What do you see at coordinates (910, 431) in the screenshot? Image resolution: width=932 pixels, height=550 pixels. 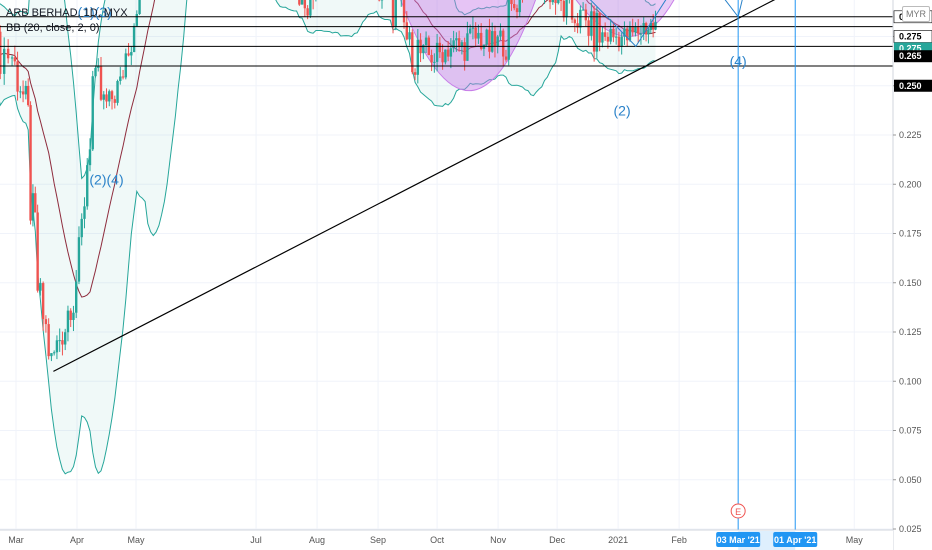 I see `price-tick-label: 0.075` at bounding box center [910, 431].